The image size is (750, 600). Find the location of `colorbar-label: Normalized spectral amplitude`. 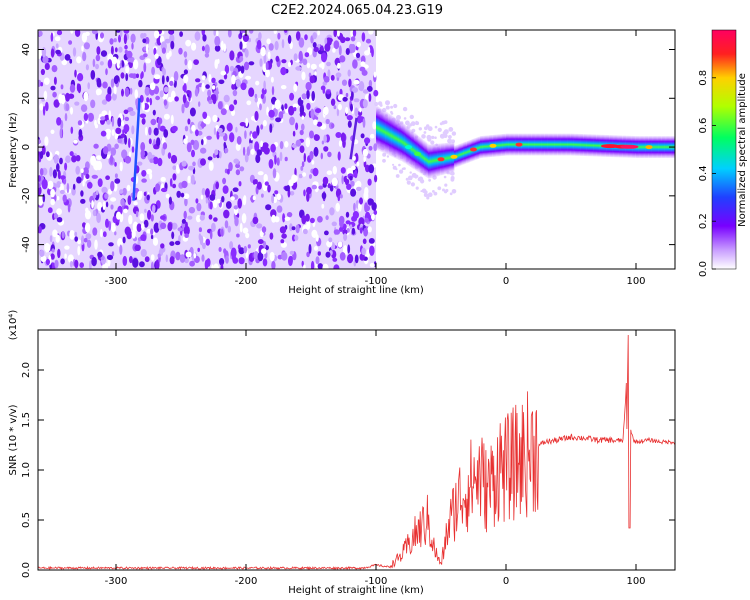

colorbar-label: Normalized spectral amplitude is located at coordinates (742, 150).